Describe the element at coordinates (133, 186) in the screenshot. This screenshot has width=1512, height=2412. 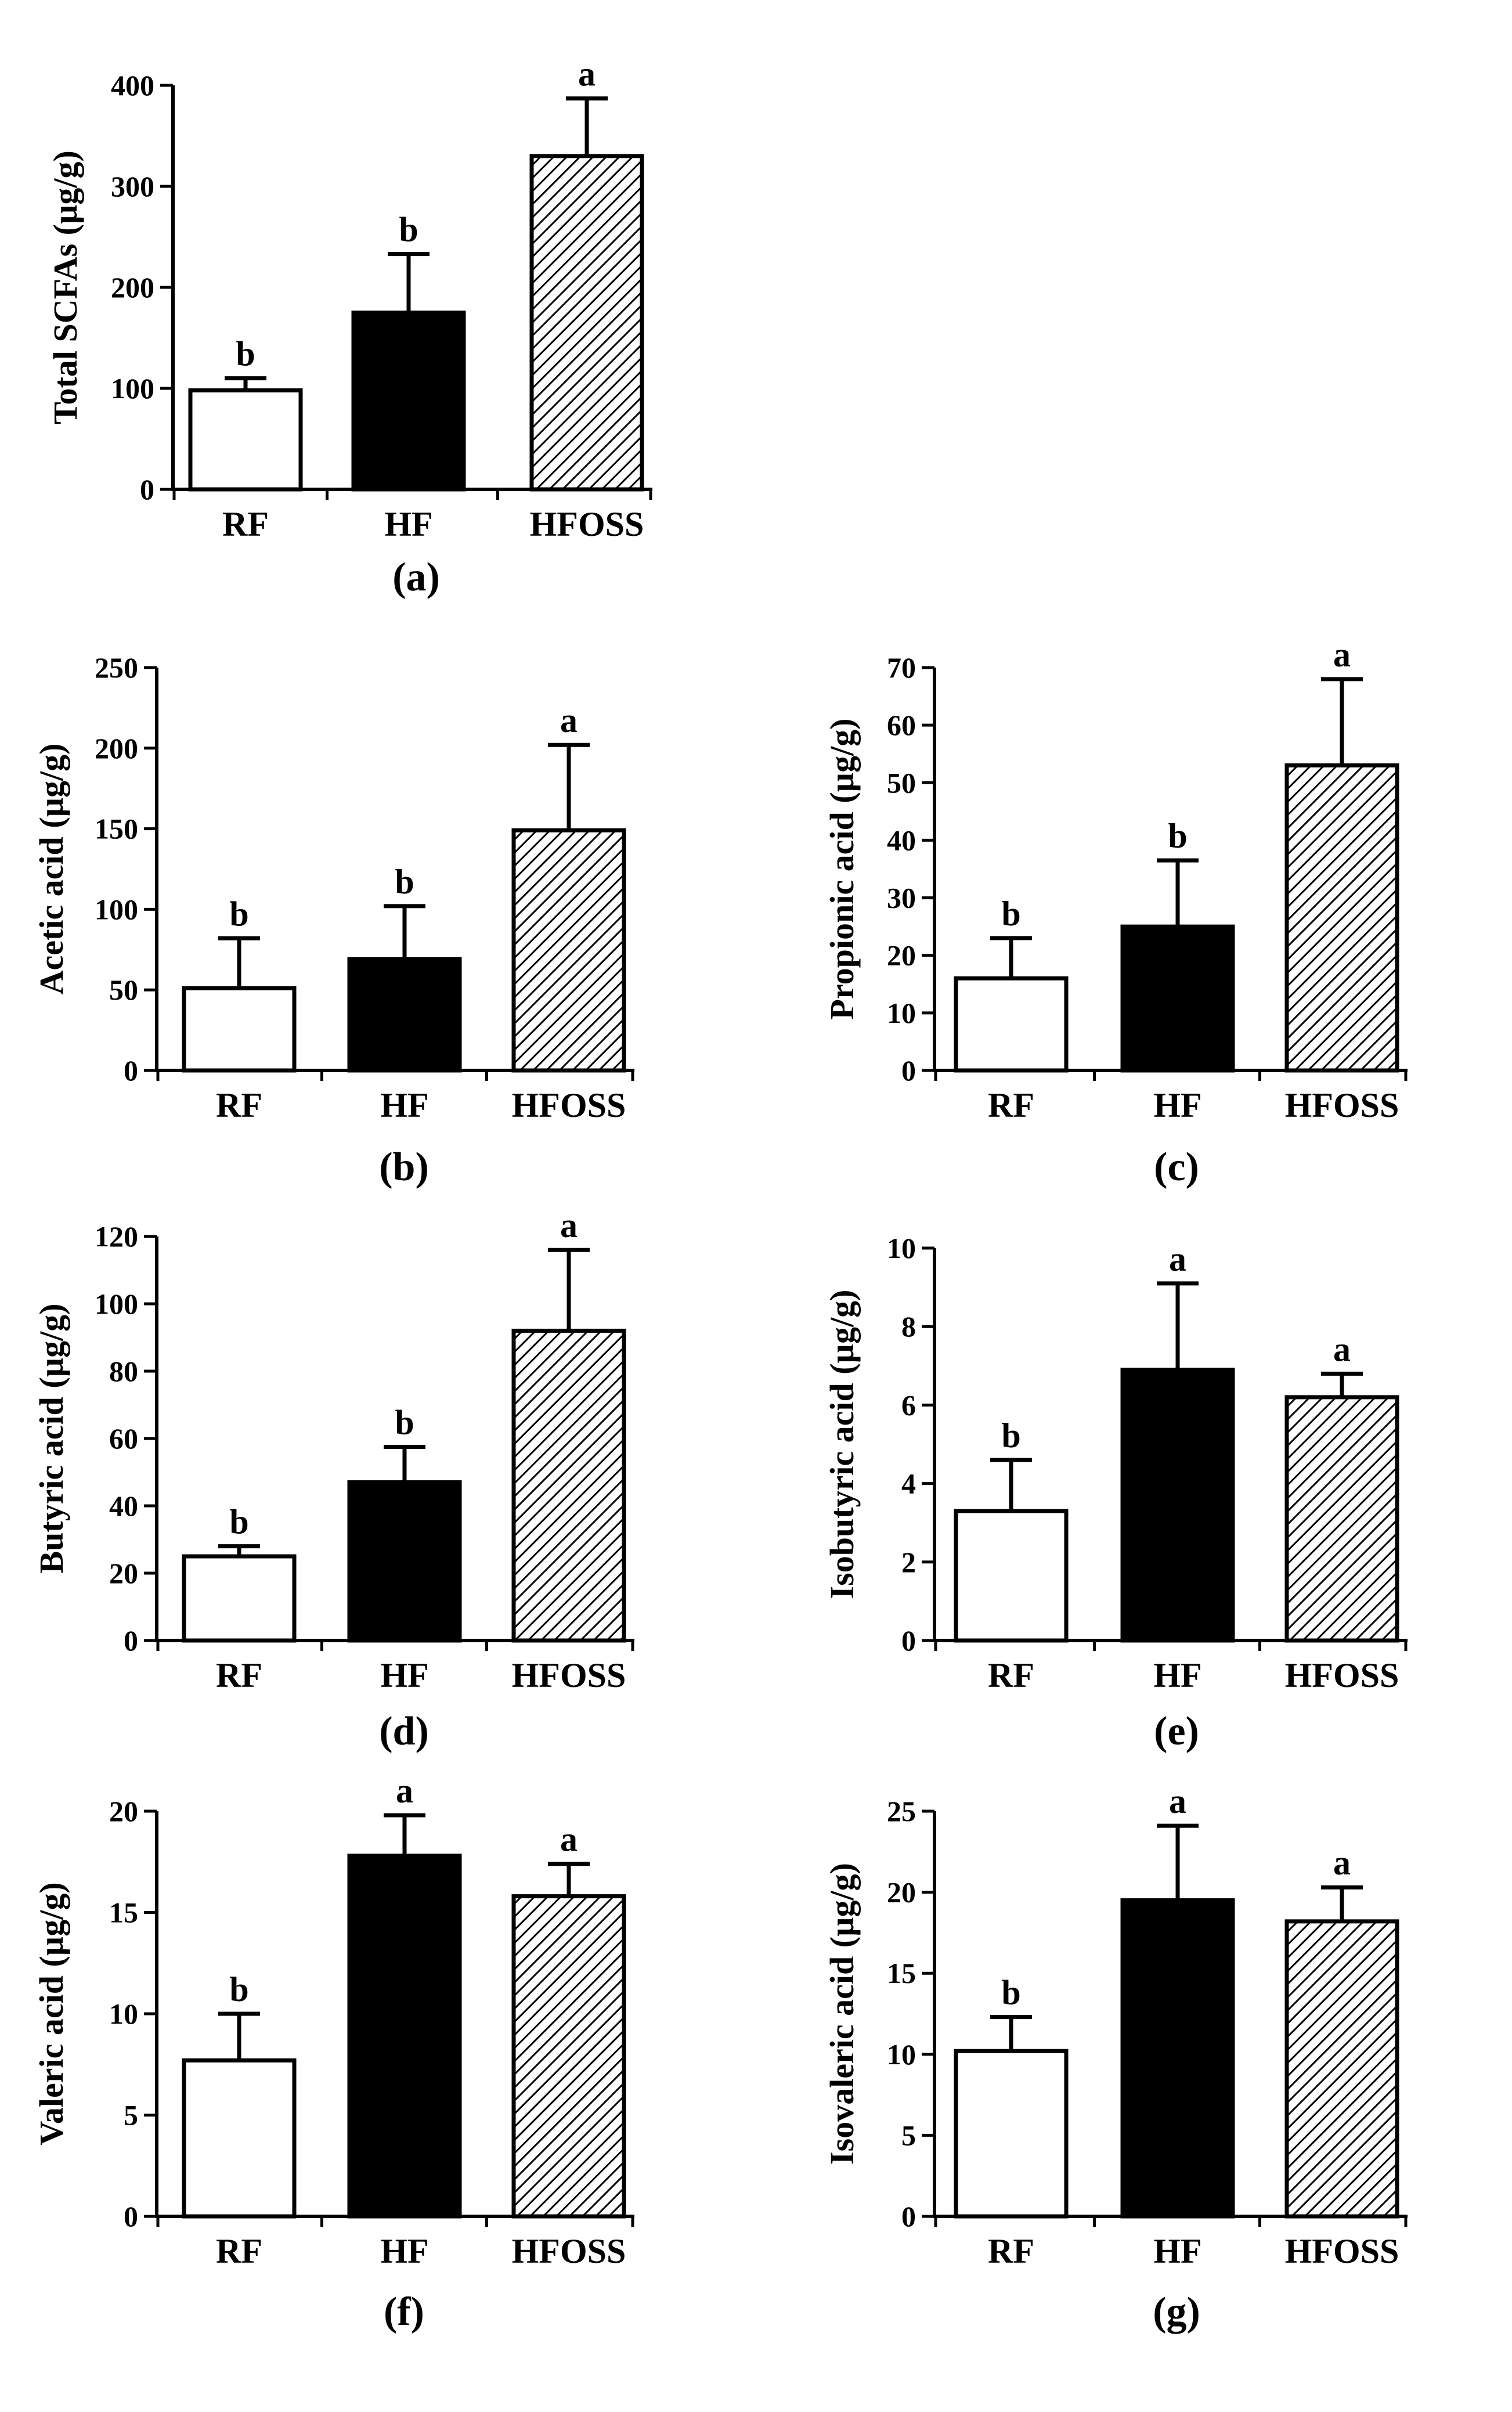
I see `panel-a-y-tick-label-300: 300` at that location.